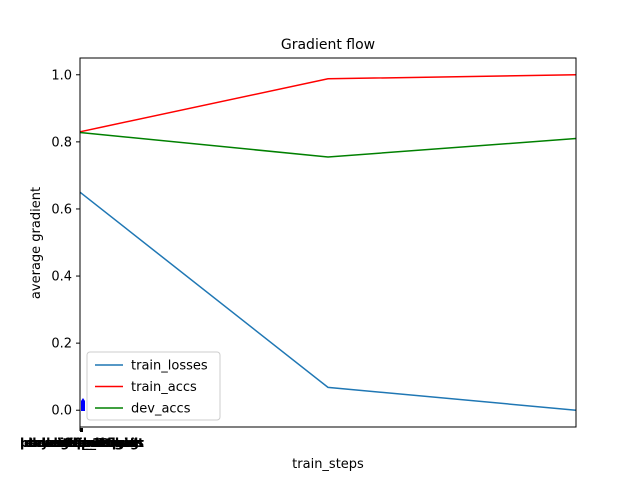 The height and width of the screenshot is (480, 640). What do you see at coordinates (61, 142) in the screenshot?
I see `y-tick-label: 0.8` at bounding box center [61, 142].